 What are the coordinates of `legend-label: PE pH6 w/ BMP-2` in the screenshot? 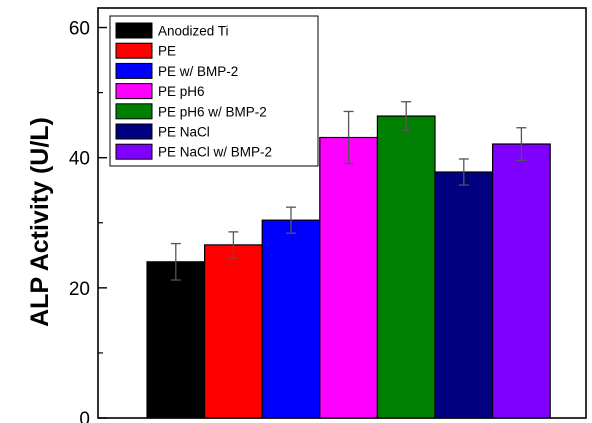 It's located at (212, 111).